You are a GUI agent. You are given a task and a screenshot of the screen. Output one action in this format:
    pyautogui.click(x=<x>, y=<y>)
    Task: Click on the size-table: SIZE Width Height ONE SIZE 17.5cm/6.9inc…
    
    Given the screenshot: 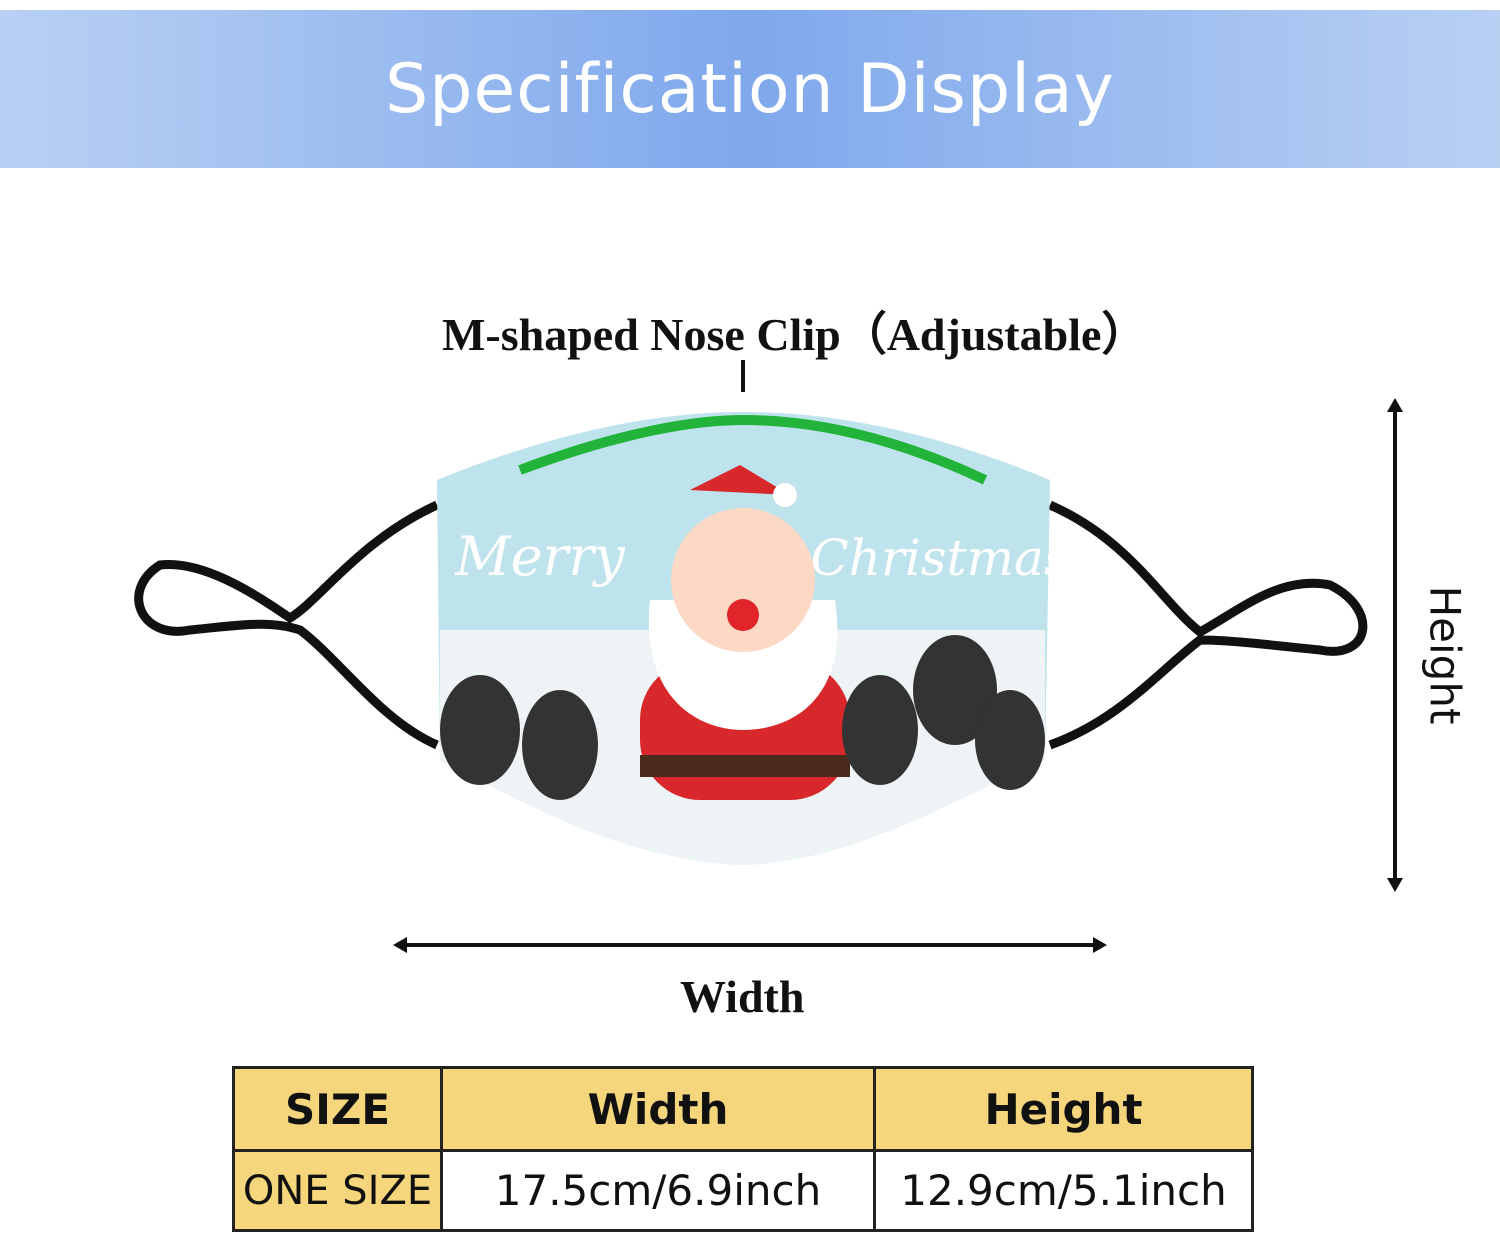 What is the action you would take?
    pyautogui.click(x=743, y=1149)
    